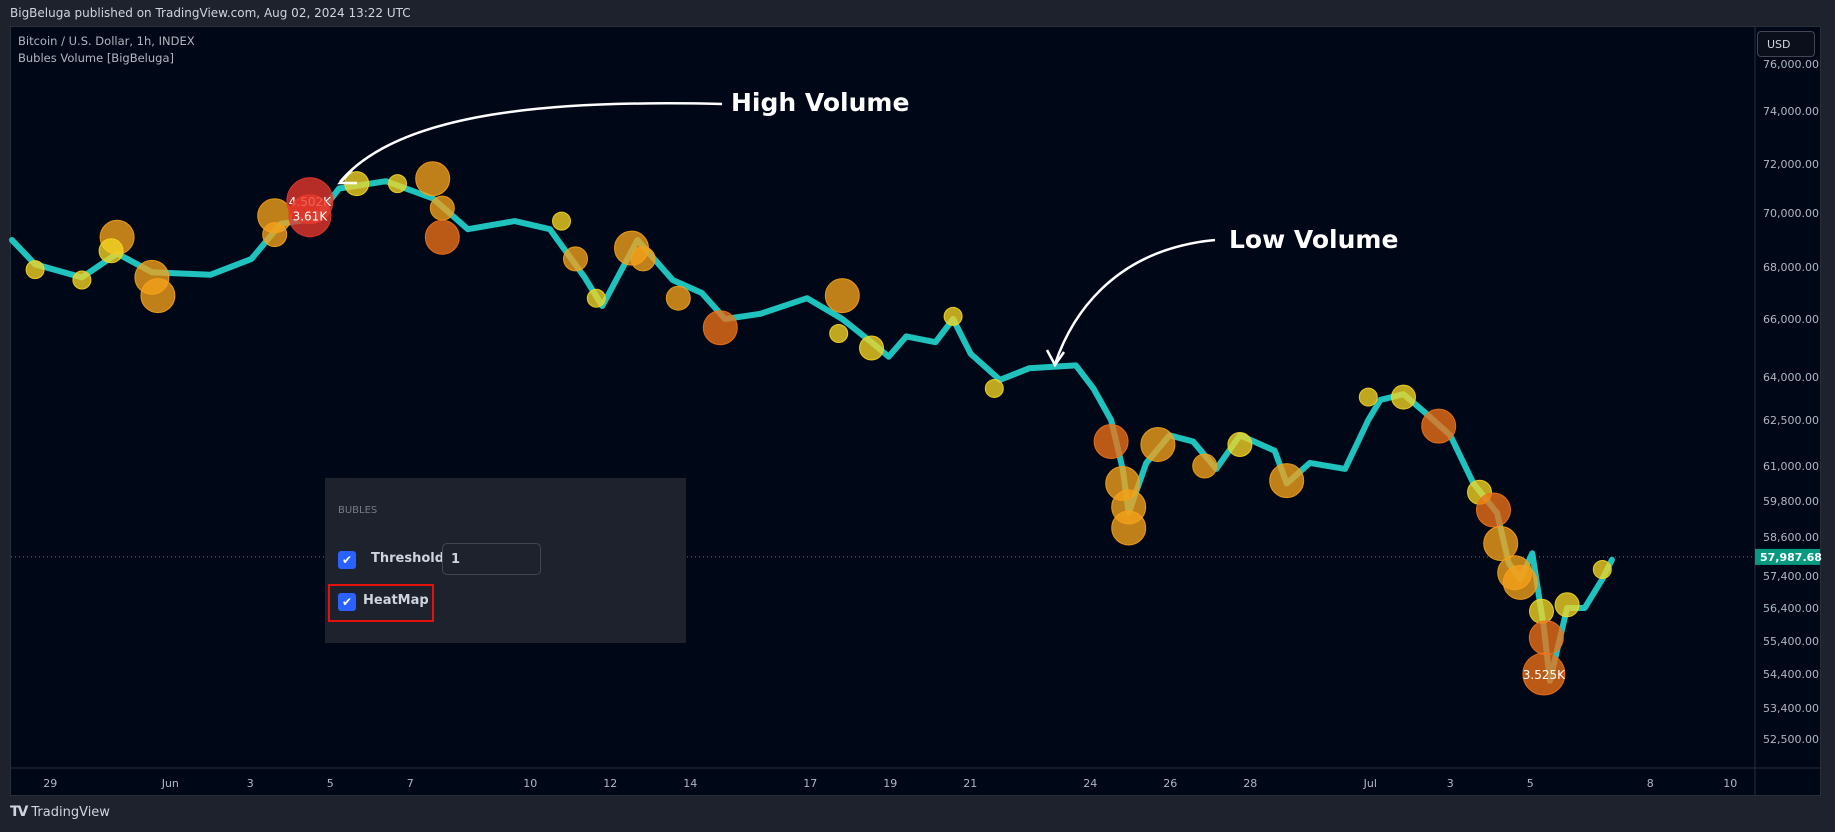  What do you see at coordinates (1791, 64) in the screenshot?
I see `price-tick-label: 76,000.00` at bounding box center [1791, 64].